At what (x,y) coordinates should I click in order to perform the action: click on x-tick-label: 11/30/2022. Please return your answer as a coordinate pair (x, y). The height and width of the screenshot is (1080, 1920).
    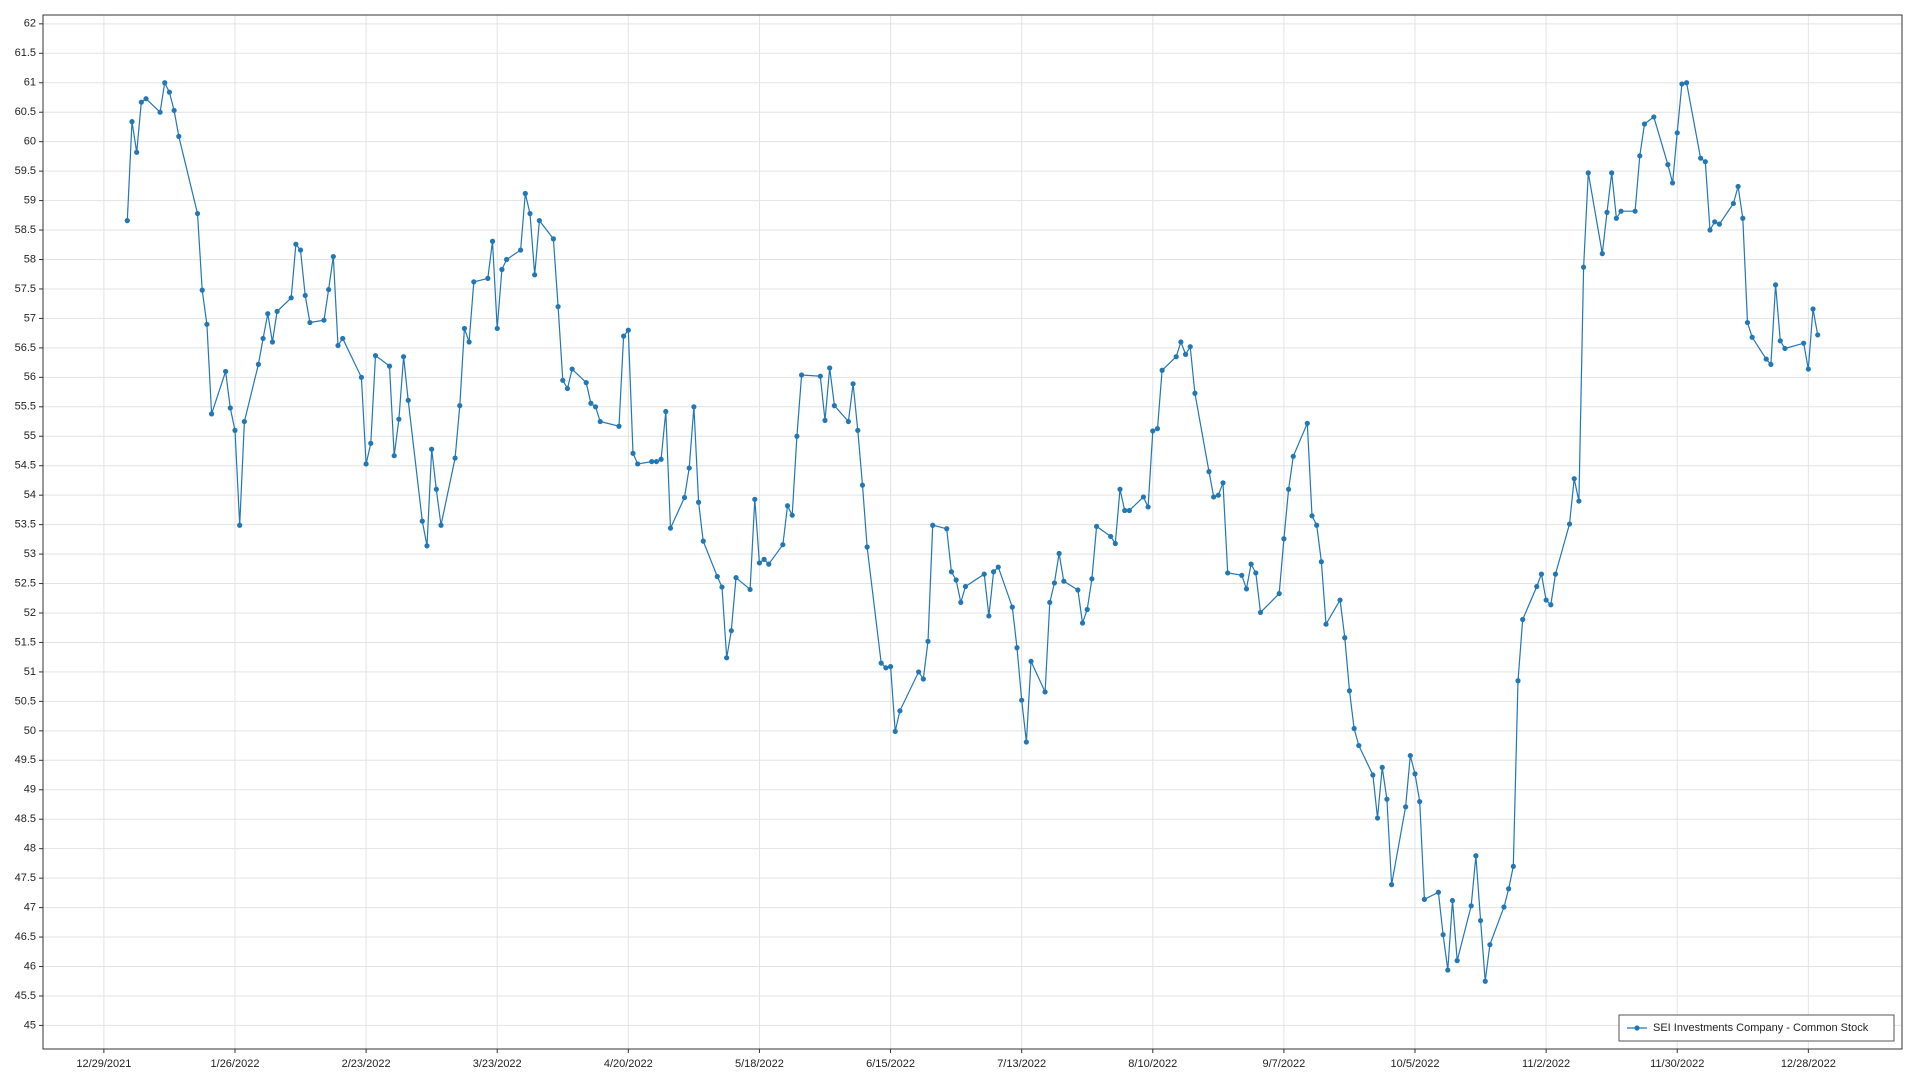
    Looking at the image, I should click on (1677, 1064).